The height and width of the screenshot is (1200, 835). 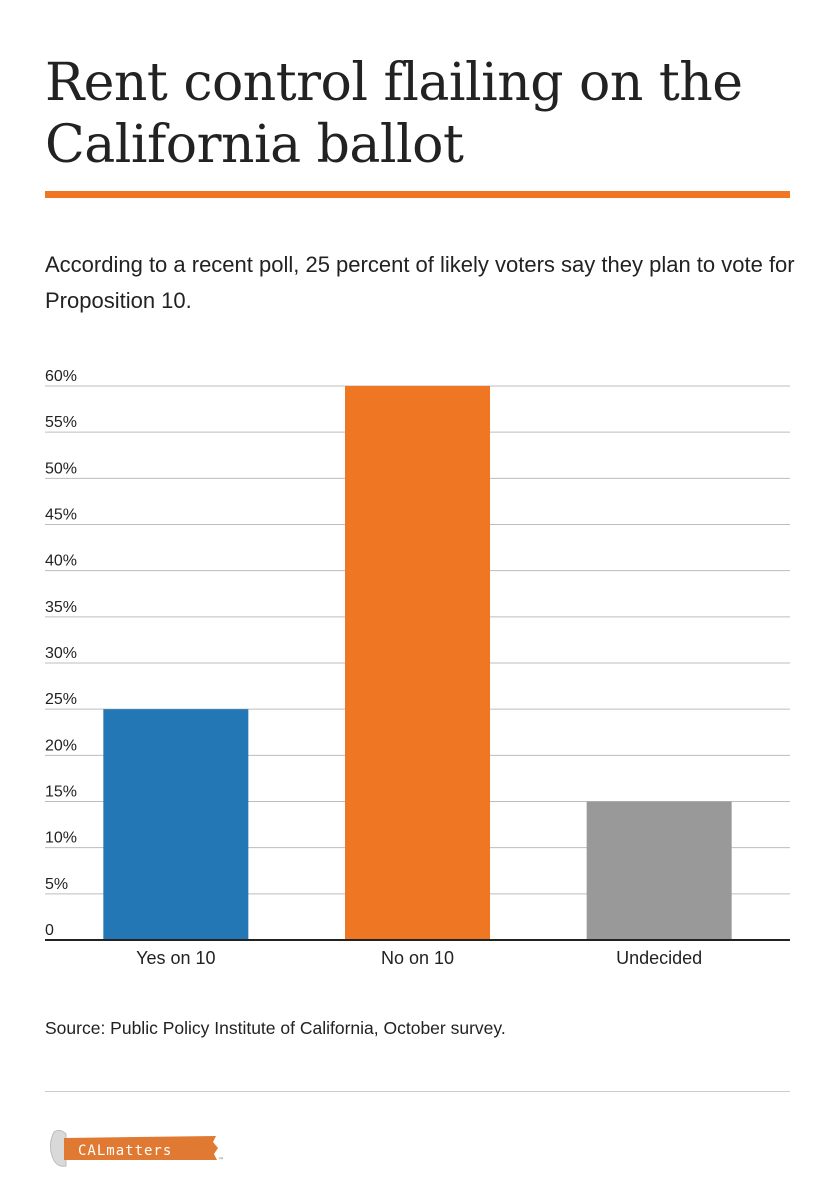 I want to click on y-tick-label: 25%, so click(x=61, y=699).